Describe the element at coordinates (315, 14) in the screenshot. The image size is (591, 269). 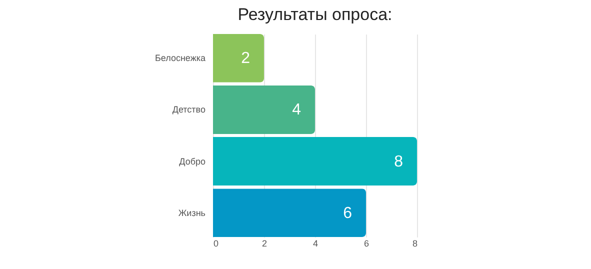
I see `chart-title: Результаты опроса:` at that location.